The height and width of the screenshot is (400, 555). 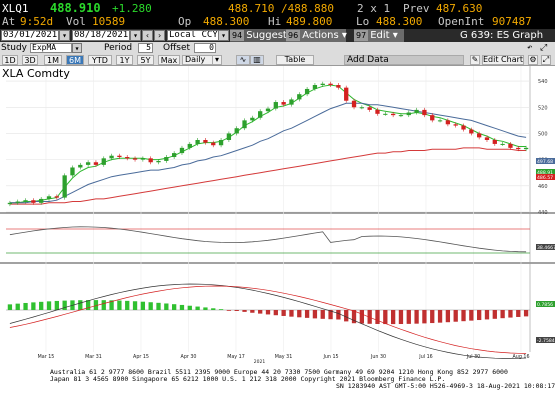 I want to click on frequency-select: Daily, so click(x=198, y=60).